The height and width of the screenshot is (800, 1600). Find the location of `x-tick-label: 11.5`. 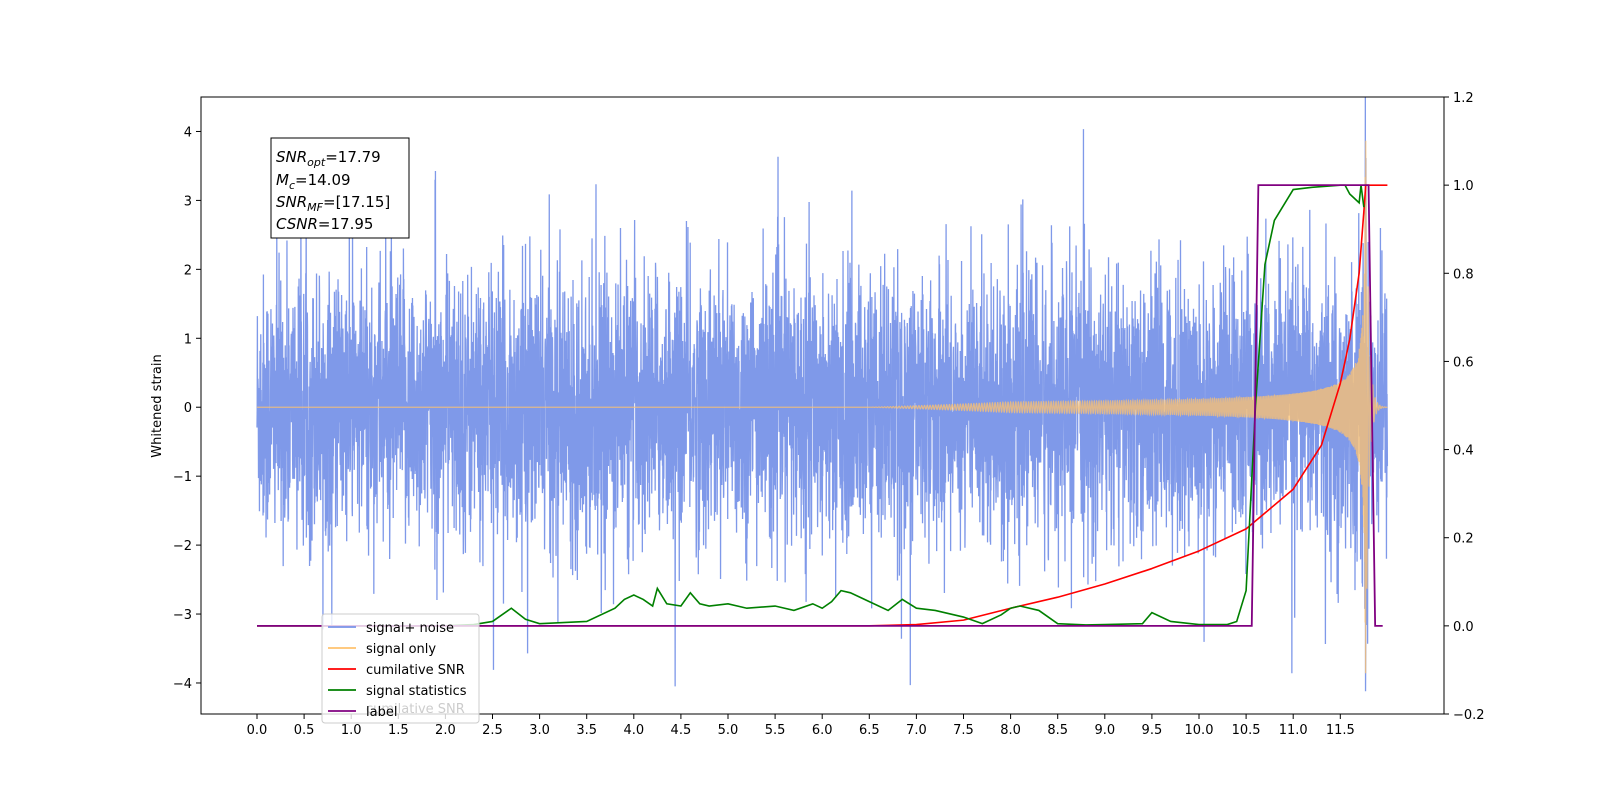

x-tick-label: 11.5 is located at coordinates (1340, 730).